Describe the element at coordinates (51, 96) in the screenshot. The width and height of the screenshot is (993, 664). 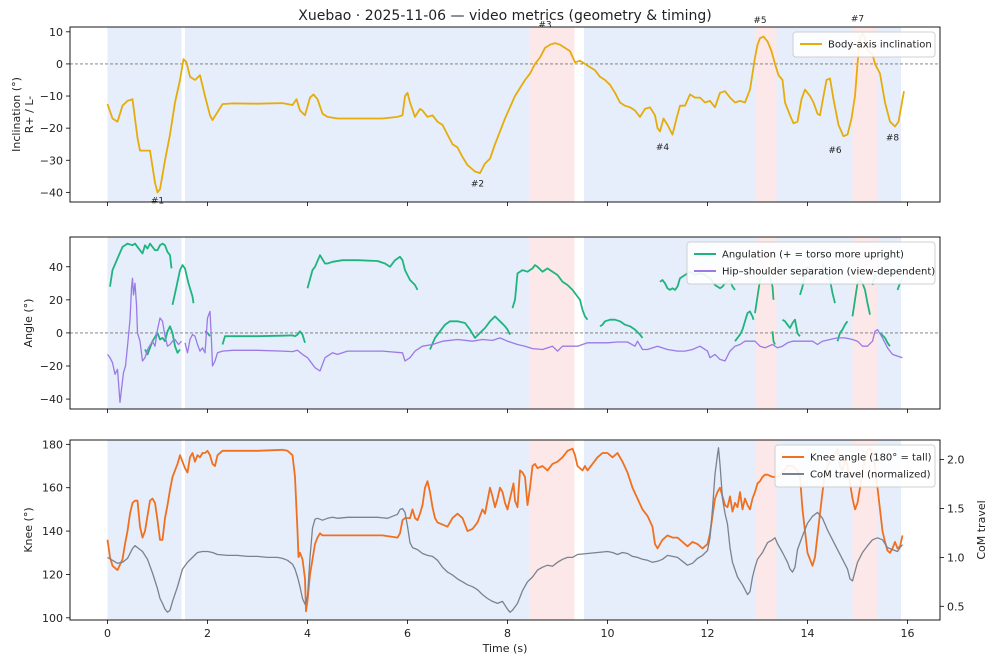
I see `y-tick-label: −10` at that location.